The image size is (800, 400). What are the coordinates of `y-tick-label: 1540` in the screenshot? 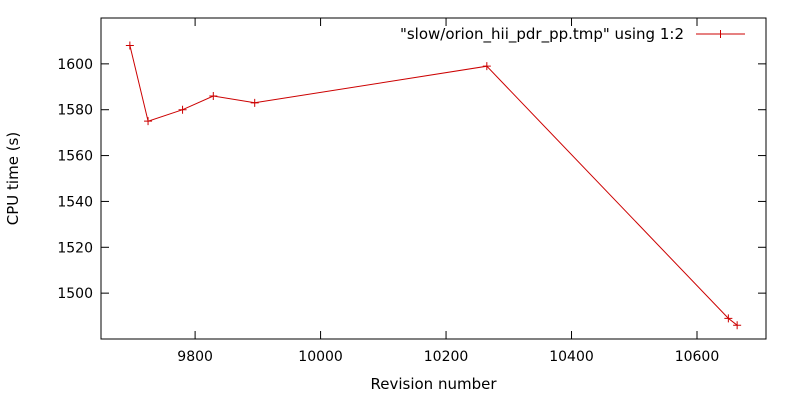 It's located at (75, 202).